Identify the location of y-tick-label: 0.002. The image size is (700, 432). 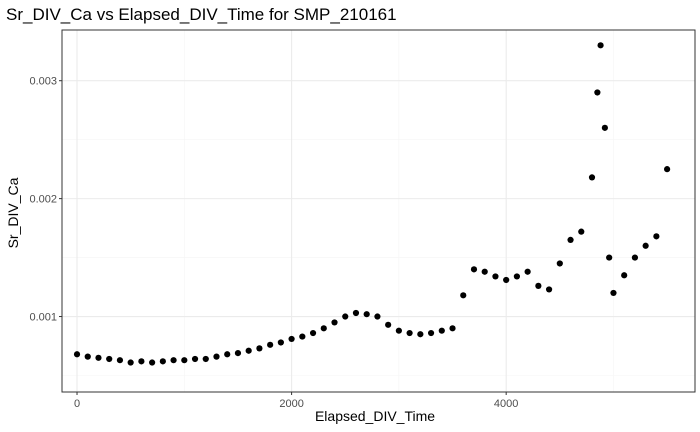
(43, 200).